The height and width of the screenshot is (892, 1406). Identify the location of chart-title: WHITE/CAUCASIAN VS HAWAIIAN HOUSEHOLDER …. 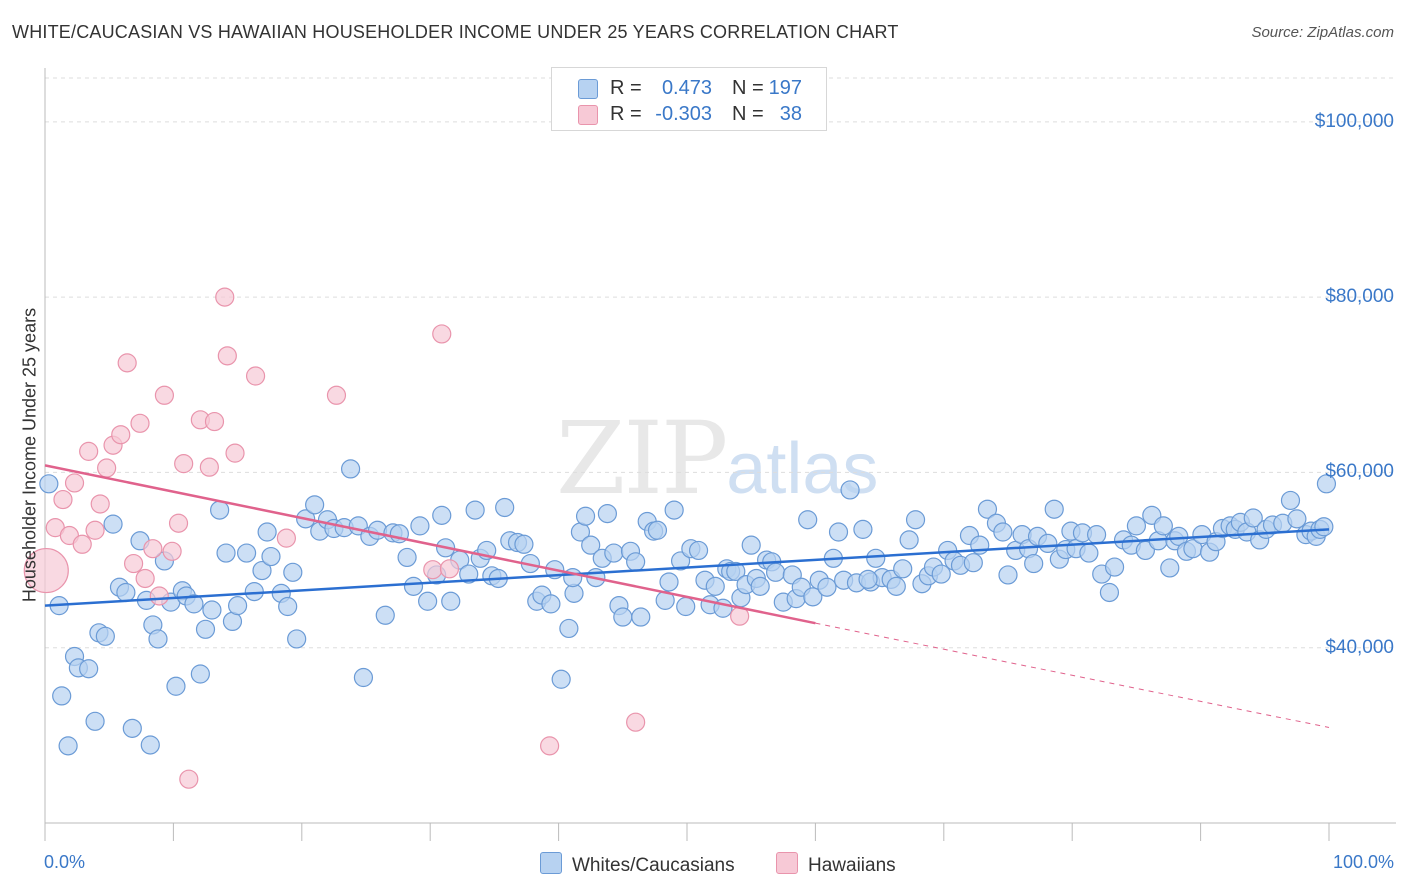
(455, 32).